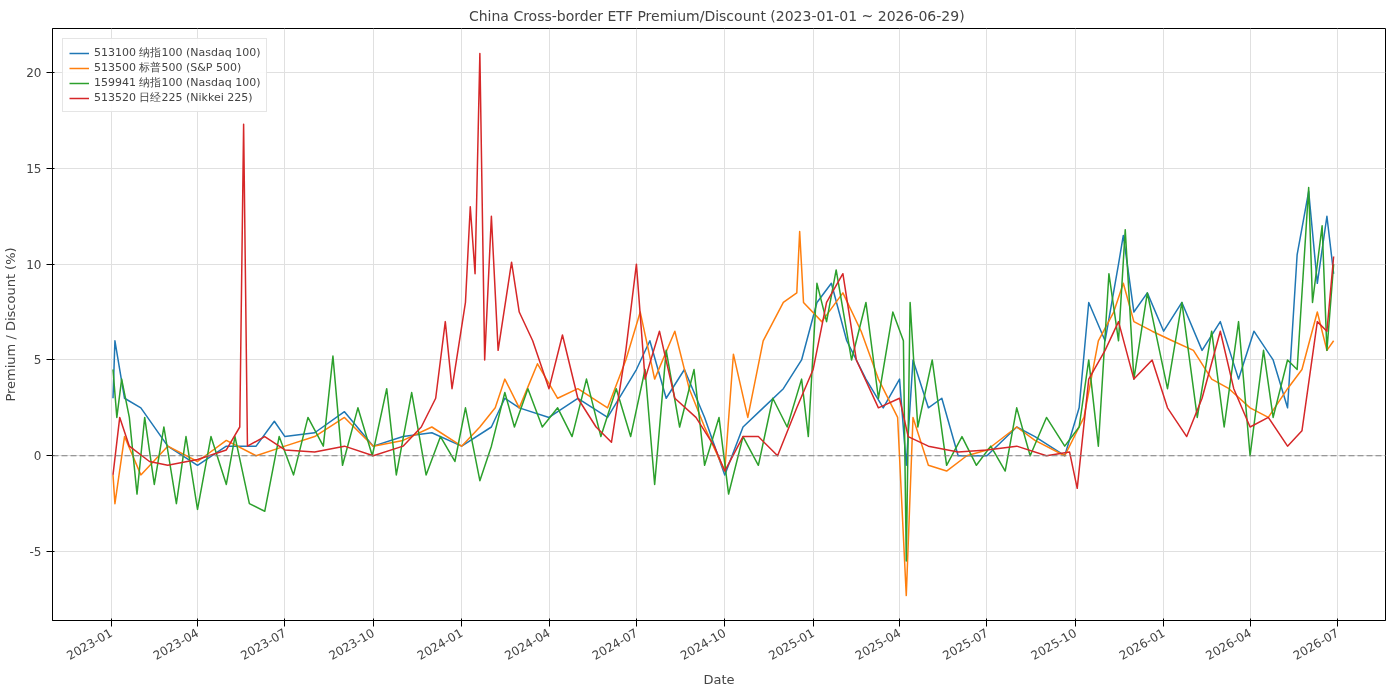  I want to click on x-axis-title: Date, so click(719, 680).